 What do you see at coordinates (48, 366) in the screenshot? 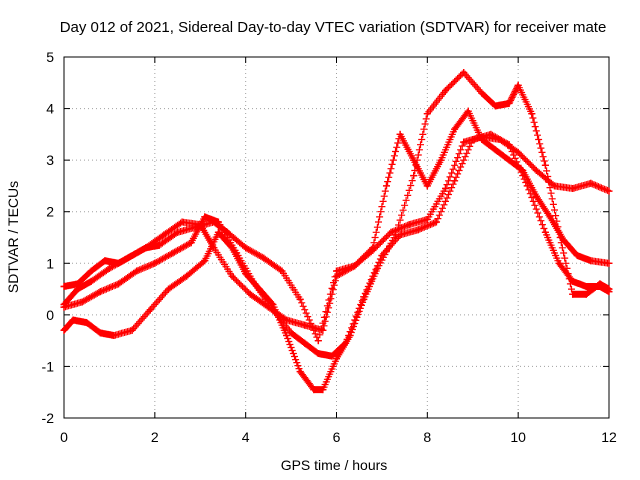
I see `y-tick-label: -1` at bounding box center [48, 366].